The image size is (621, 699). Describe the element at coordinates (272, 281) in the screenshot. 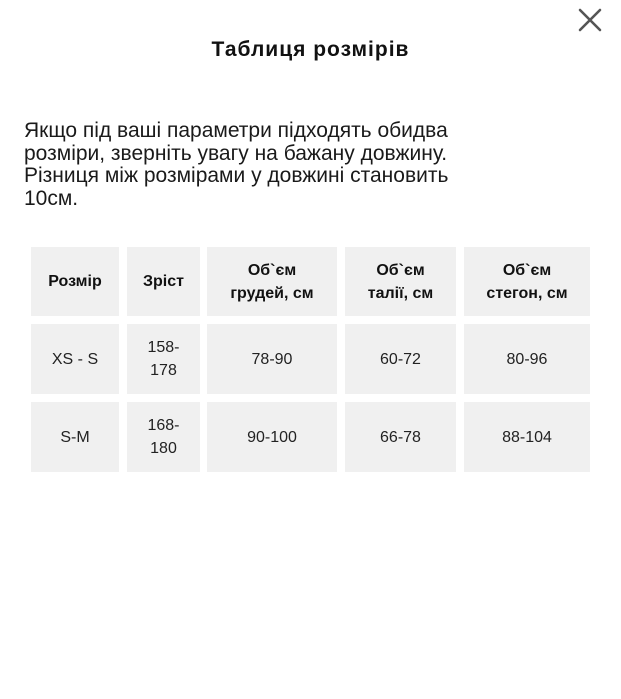

I see `header-cell-chest: Об`єм грудей, см` at that location.